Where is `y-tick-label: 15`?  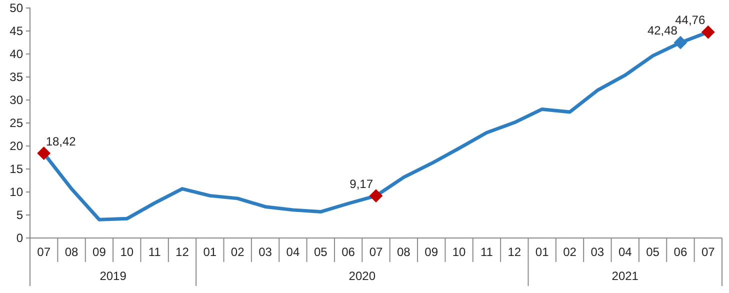
y-tick-label: 15 is located at coordinates (17, 169).